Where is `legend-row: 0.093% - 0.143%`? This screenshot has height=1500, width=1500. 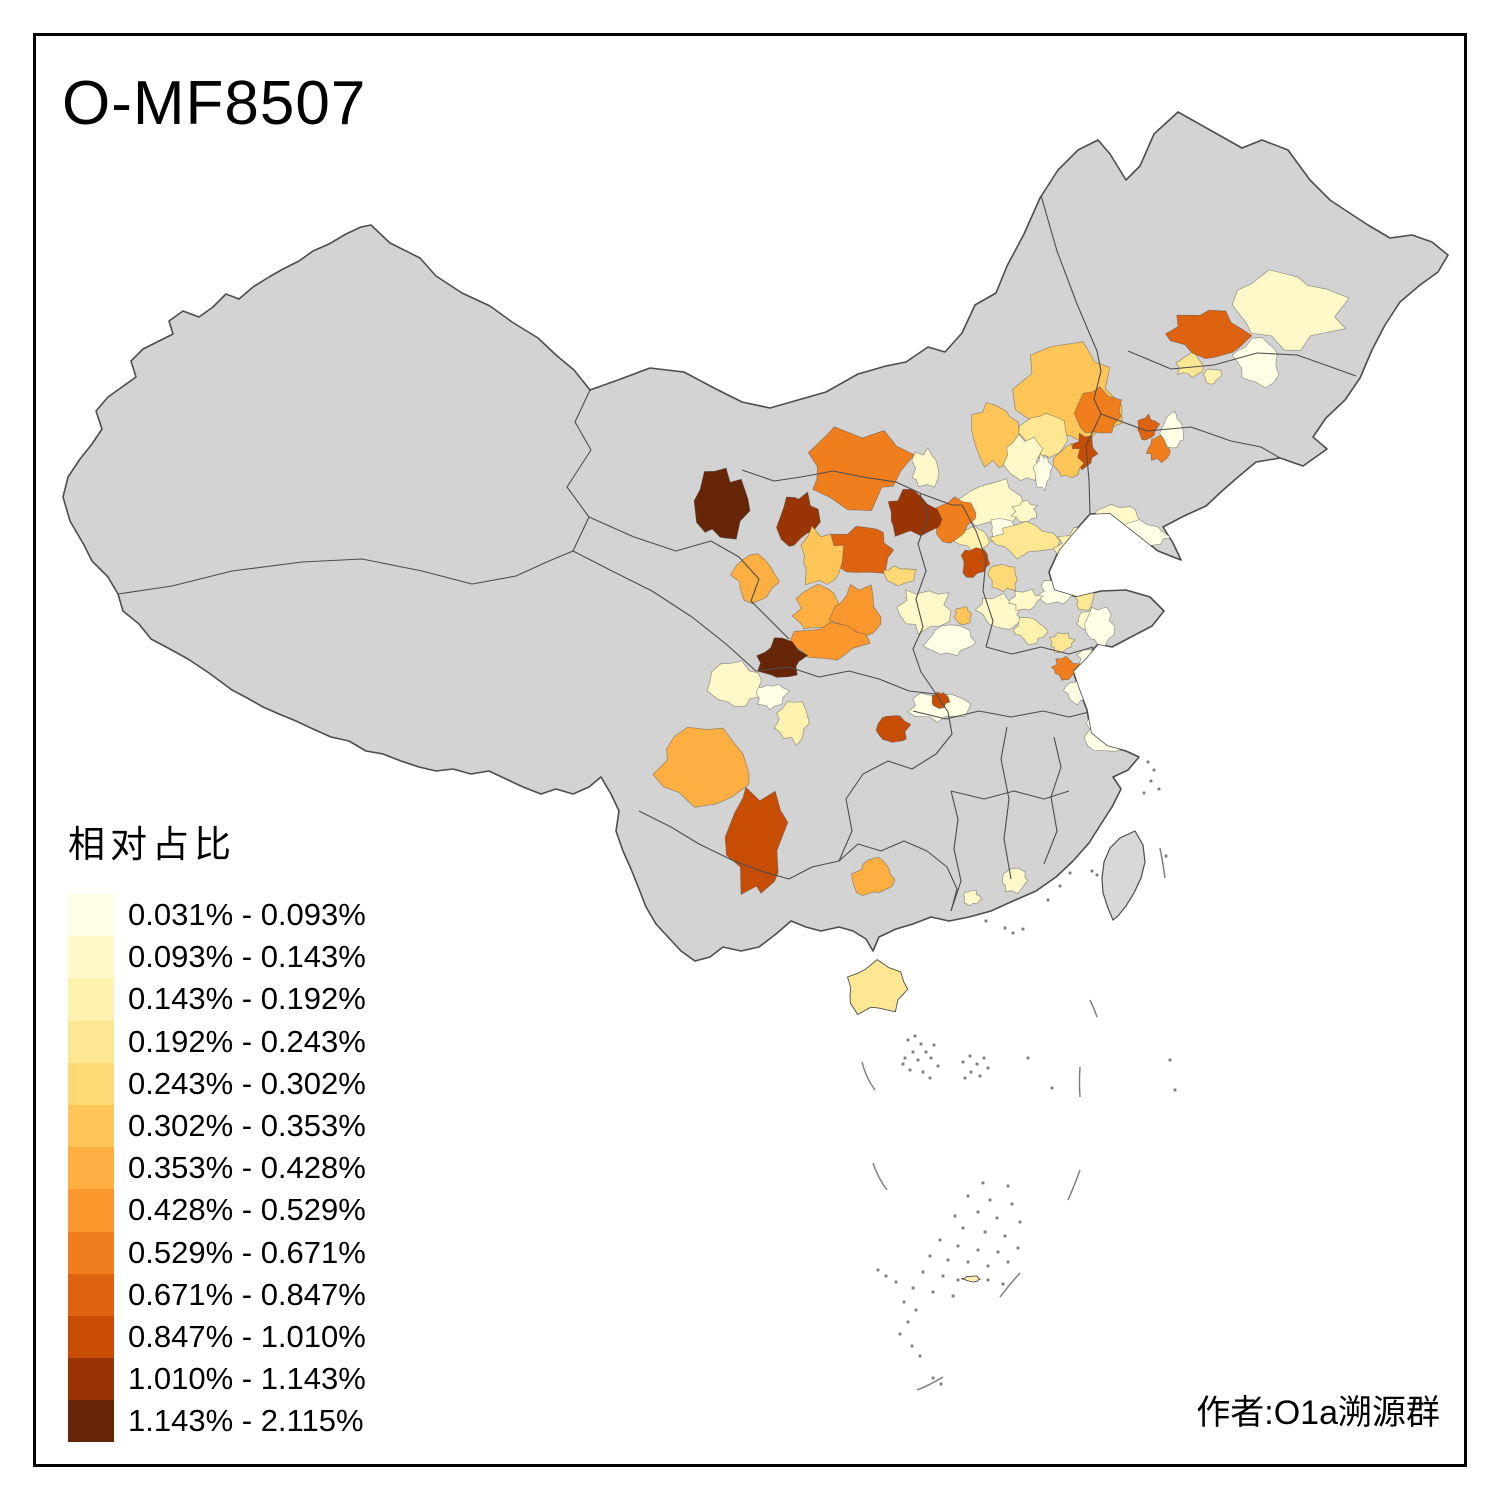 legend-row: 0.093% - 0.143% is located at coordinates (217, 957).